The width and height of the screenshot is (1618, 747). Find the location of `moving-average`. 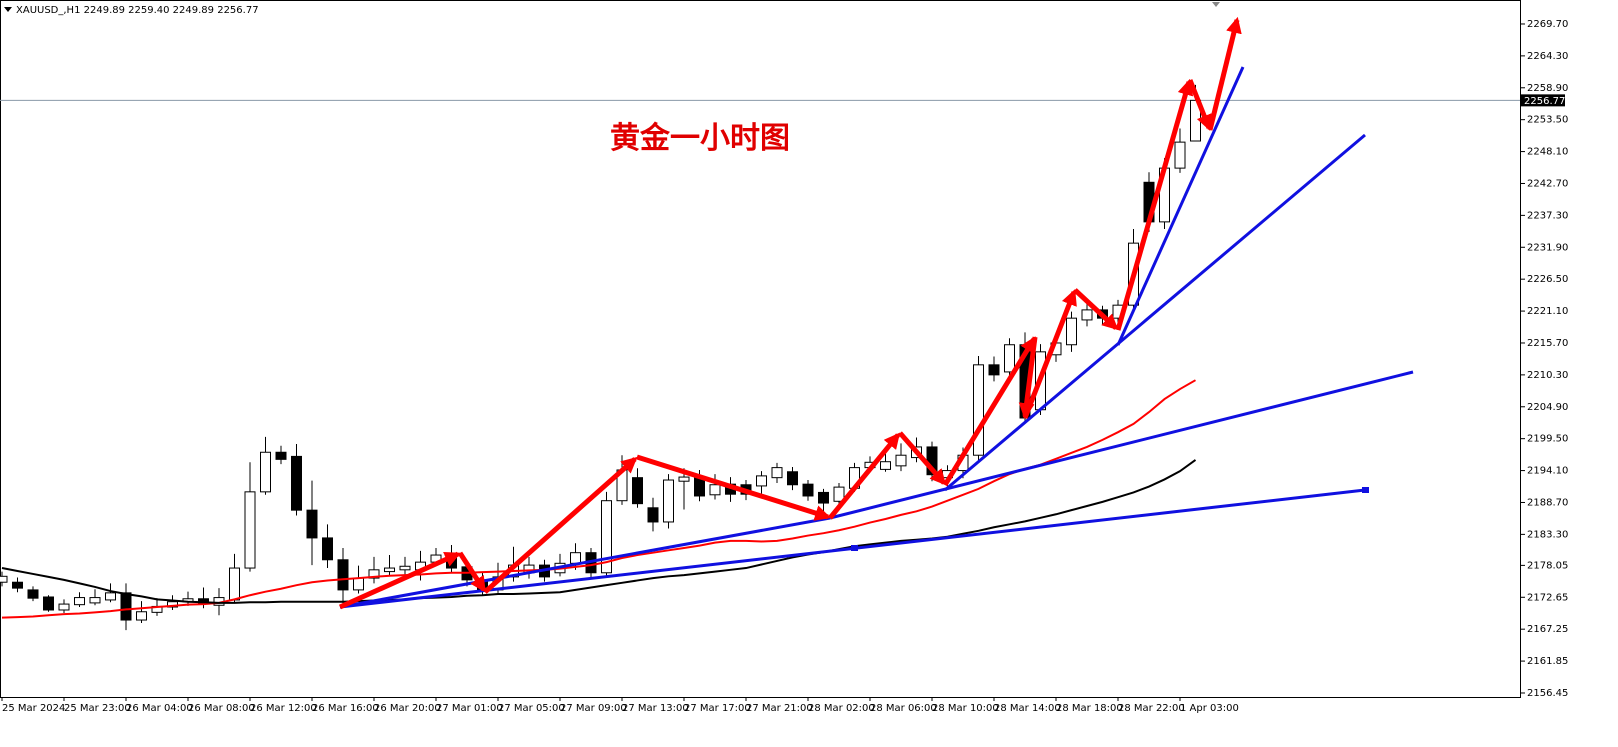

moving-average is located at coordinates (599, 531).